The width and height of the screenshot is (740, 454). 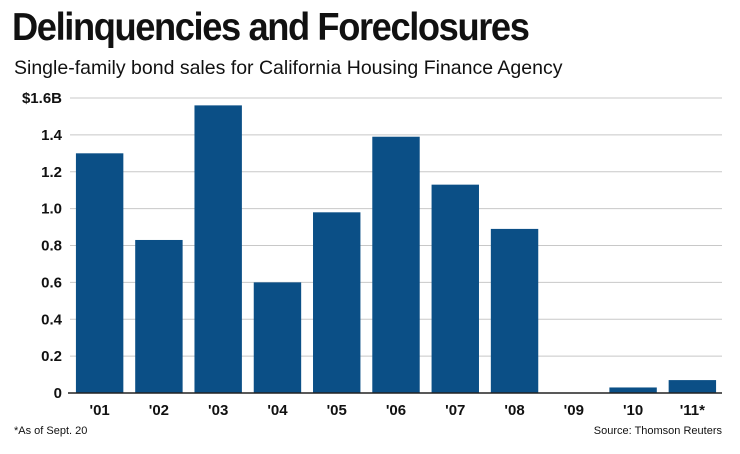 I want to click on y-tick-label: 0.2, so click(x=51, y=356).